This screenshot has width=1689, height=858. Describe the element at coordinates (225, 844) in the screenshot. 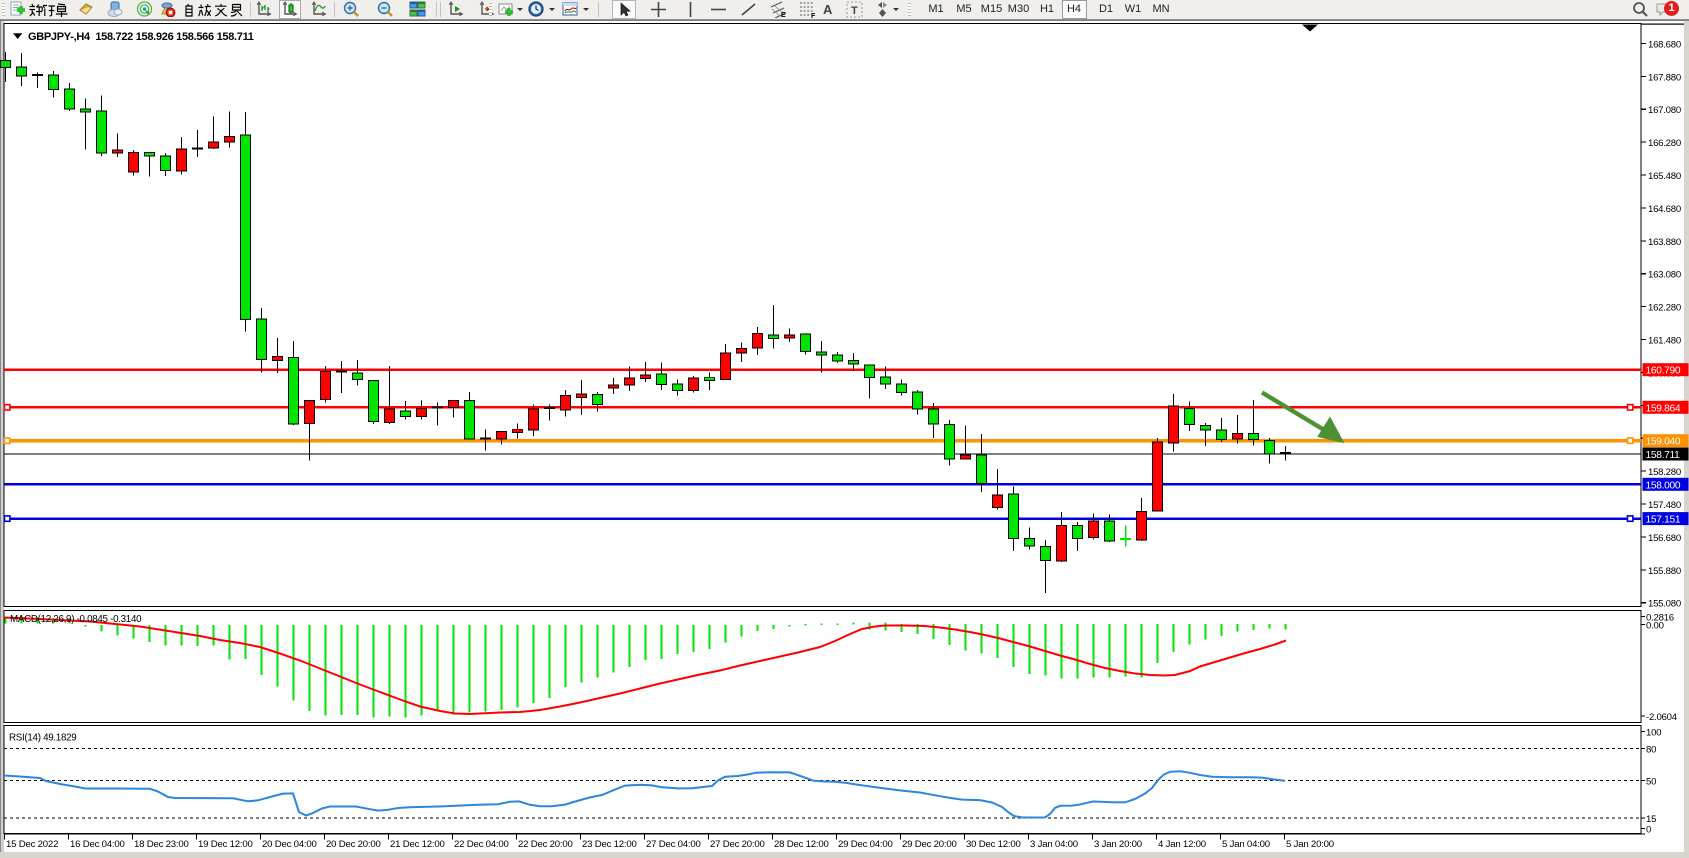

I see `svg-text: 19 Dec 12:00` at that location.